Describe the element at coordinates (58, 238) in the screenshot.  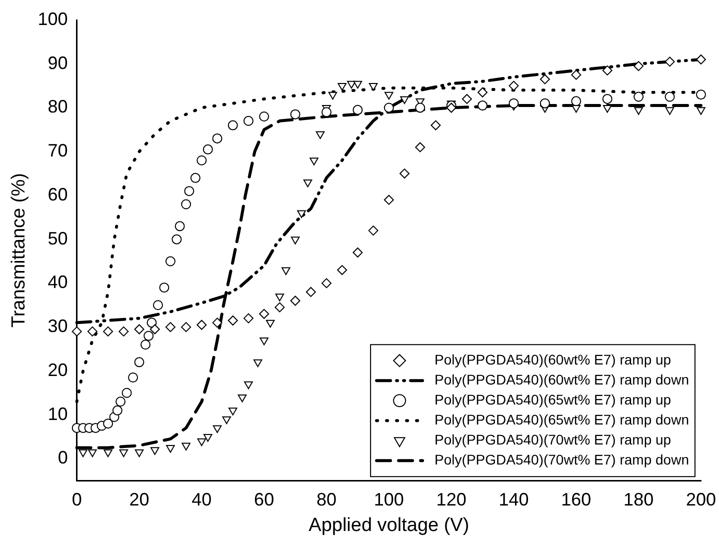
I see `y-tick-label: 50` at that location.